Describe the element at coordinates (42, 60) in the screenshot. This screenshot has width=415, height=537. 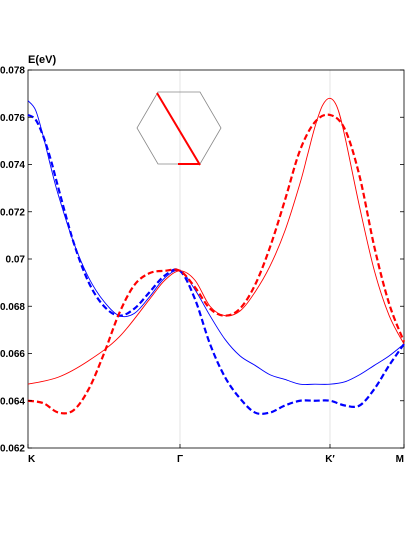
I see `y-axis-title: E(eV)` at that location.